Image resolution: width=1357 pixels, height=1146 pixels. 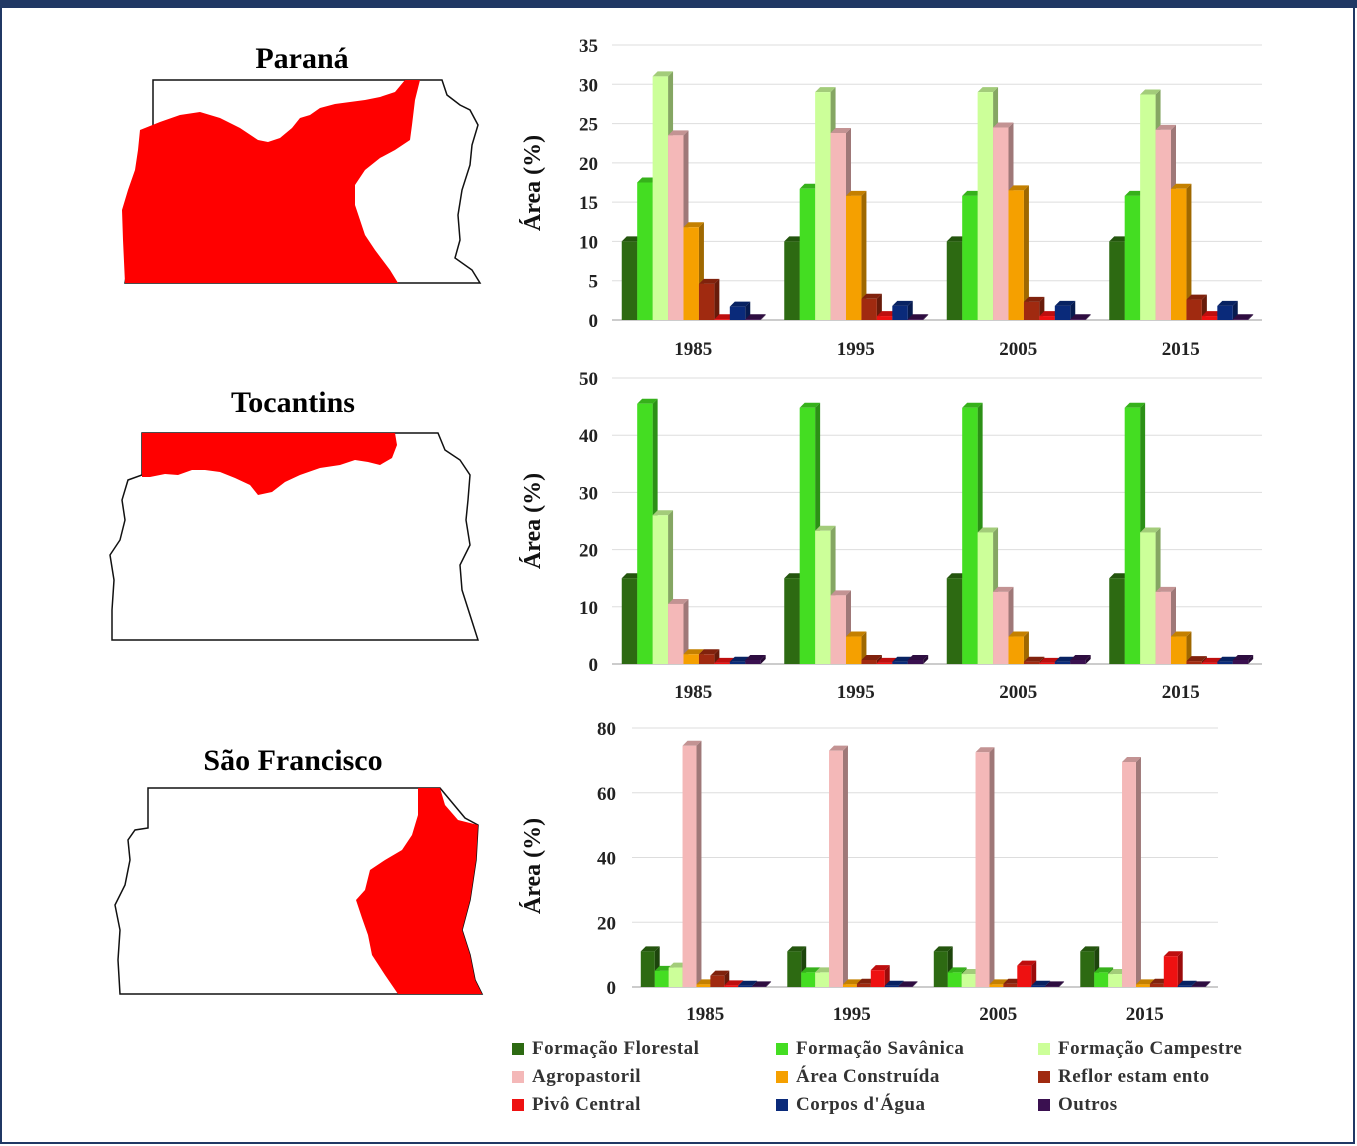 What do you see at coordinates (594, 282) in the screenshot?
I see `y-tick-label: 5` at bounding box center [594, 282].